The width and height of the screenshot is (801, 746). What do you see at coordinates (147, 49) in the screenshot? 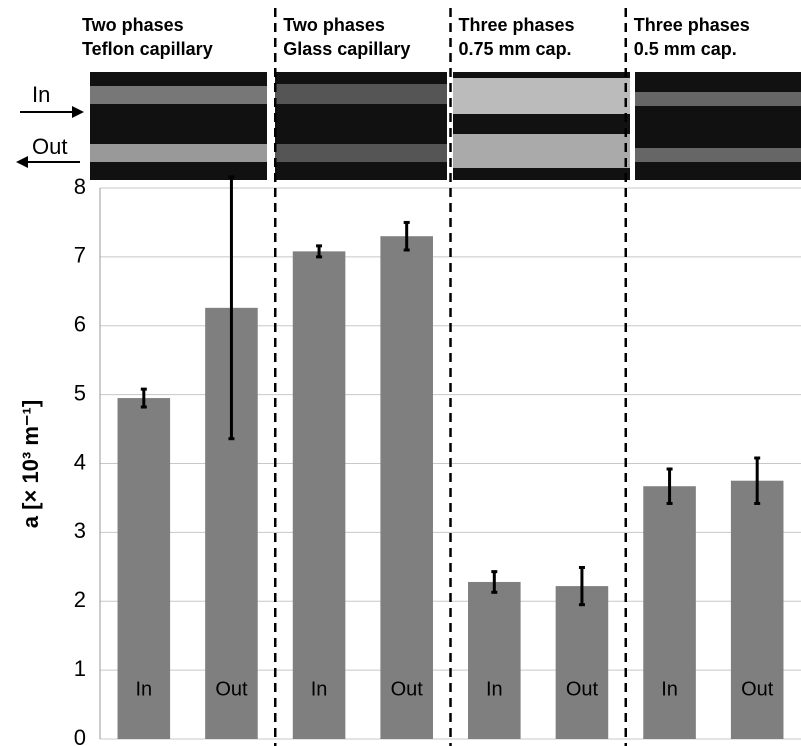
I see `group-title: Teflon capillary` at bounding box center [147, 49].